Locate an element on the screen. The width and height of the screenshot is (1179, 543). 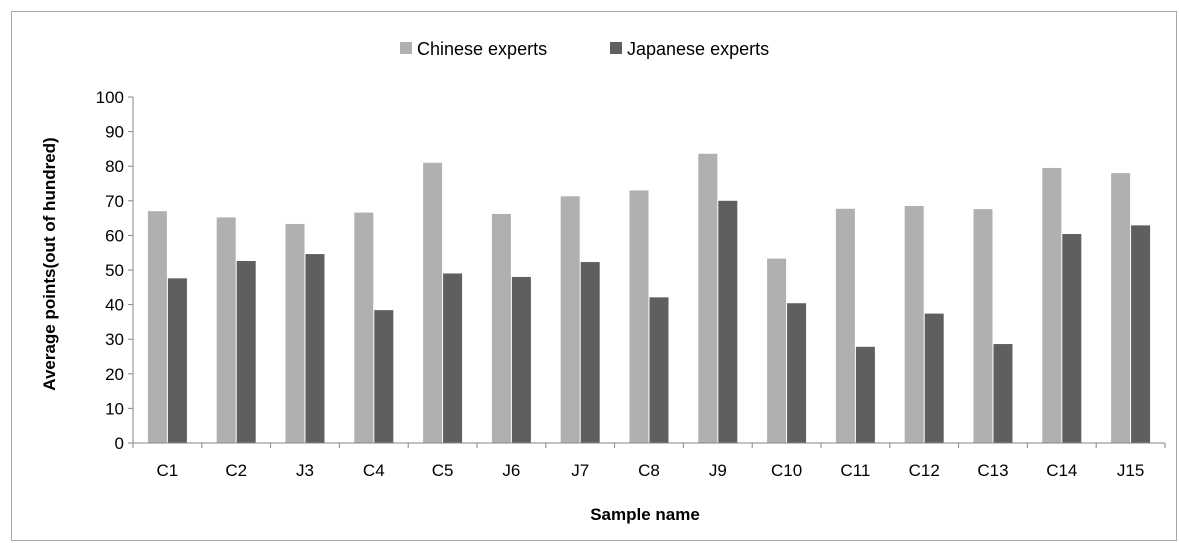
bar-japanese-j6 is located at coordinates (521, 359).